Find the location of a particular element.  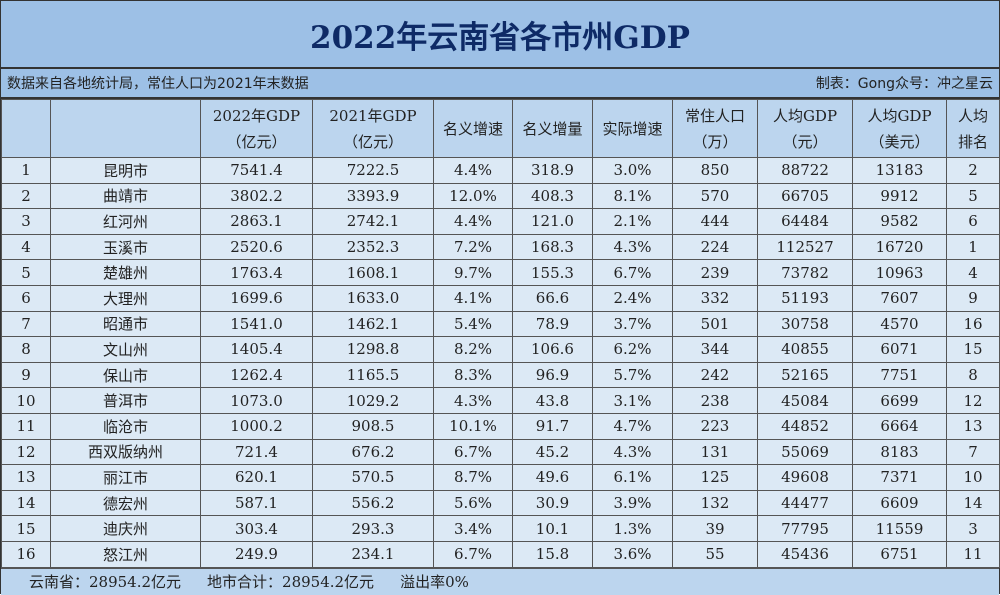

cell-gdp-2021: 1608.1 is located at coordinates (373, 272).